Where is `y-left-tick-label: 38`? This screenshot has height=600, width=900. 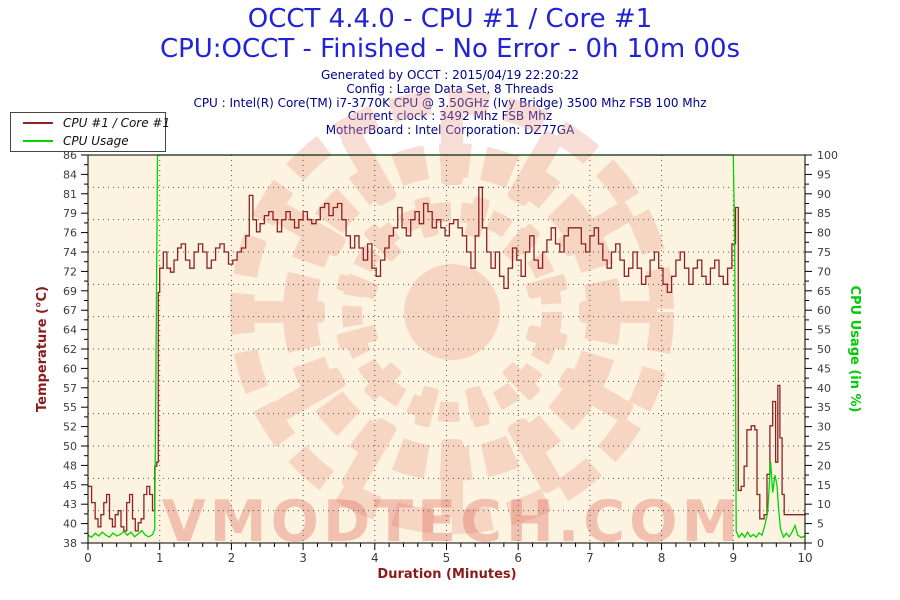 y-left-tick-label: 38 is located at coordinates (70, 543).